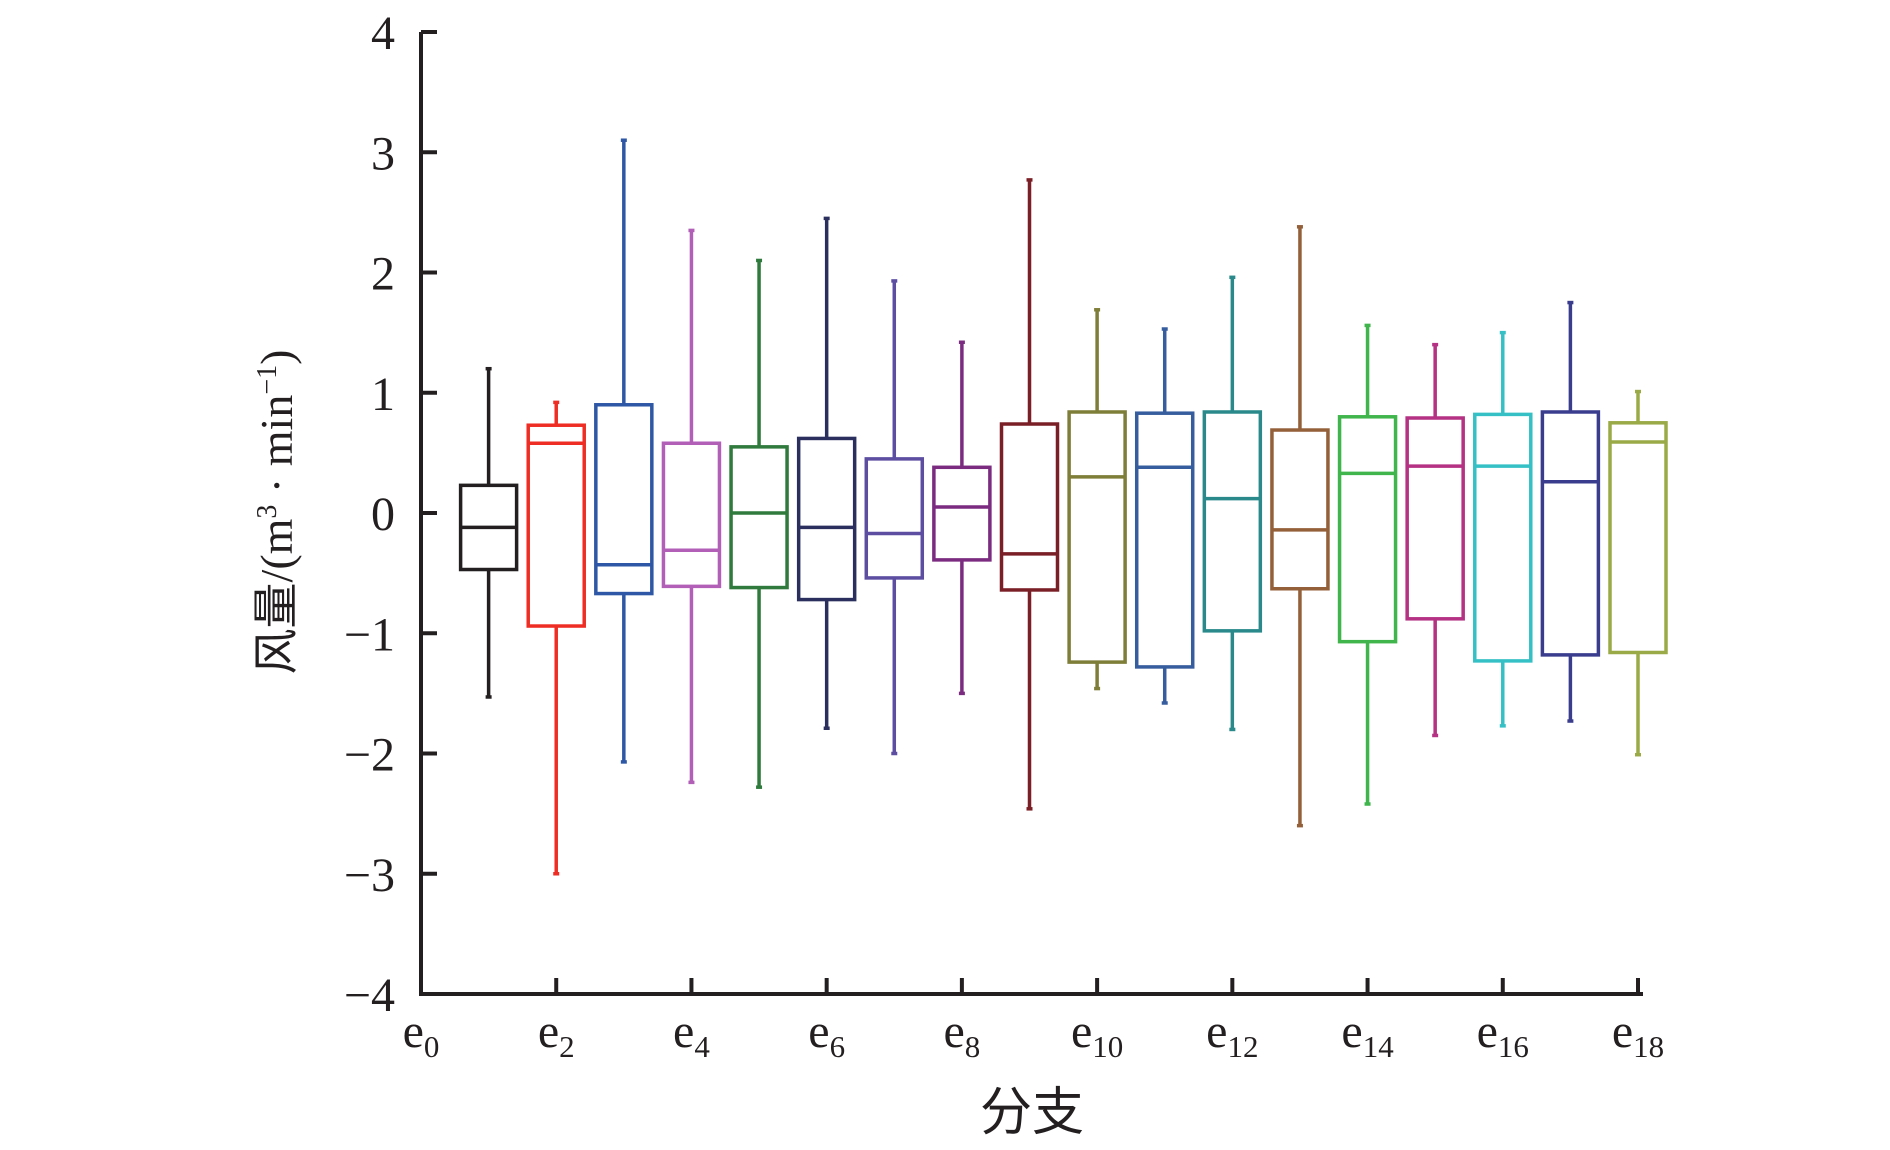  What do you see at coordinates (1503, 1034) in the screenshot?
I see `x-tick-label: e16` at bounding box center [1503, 1034].